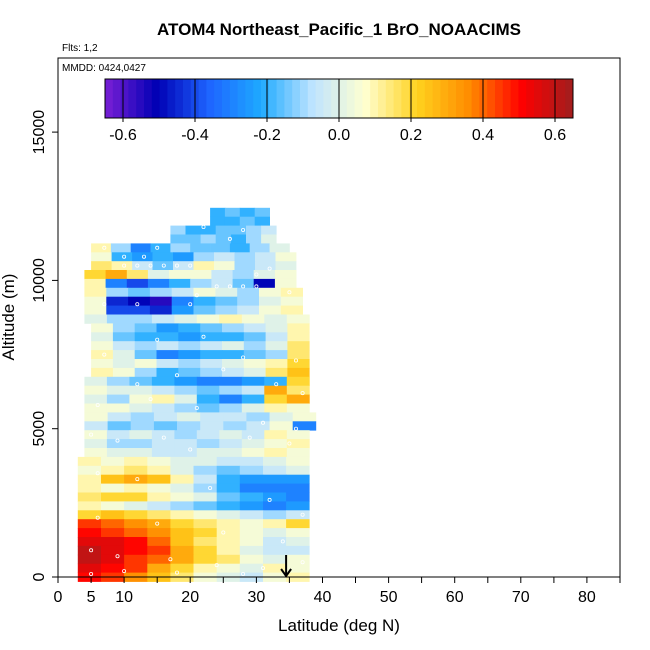 The height and width of the screenshot is (650, 650). Describe the element at coordinates (80, 48) in the screenshot. I see `flights-label: Flts: 1,2` at that location.